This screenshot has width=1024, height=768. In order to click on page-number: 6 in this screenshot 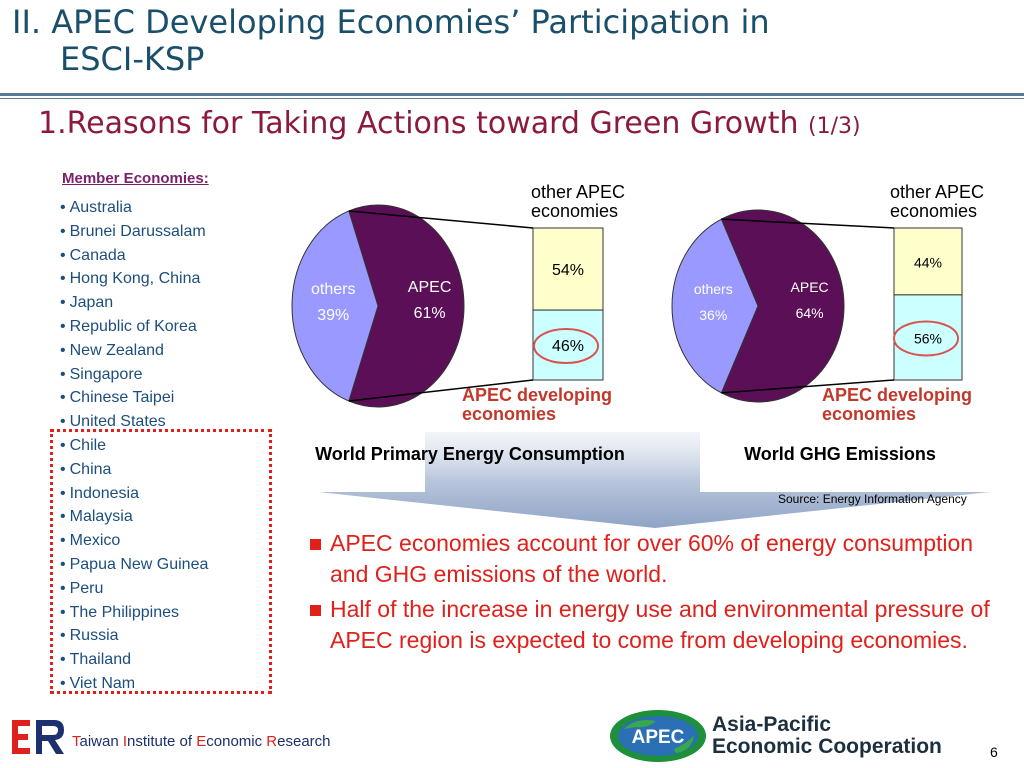, I will do `click(994, 752)`.